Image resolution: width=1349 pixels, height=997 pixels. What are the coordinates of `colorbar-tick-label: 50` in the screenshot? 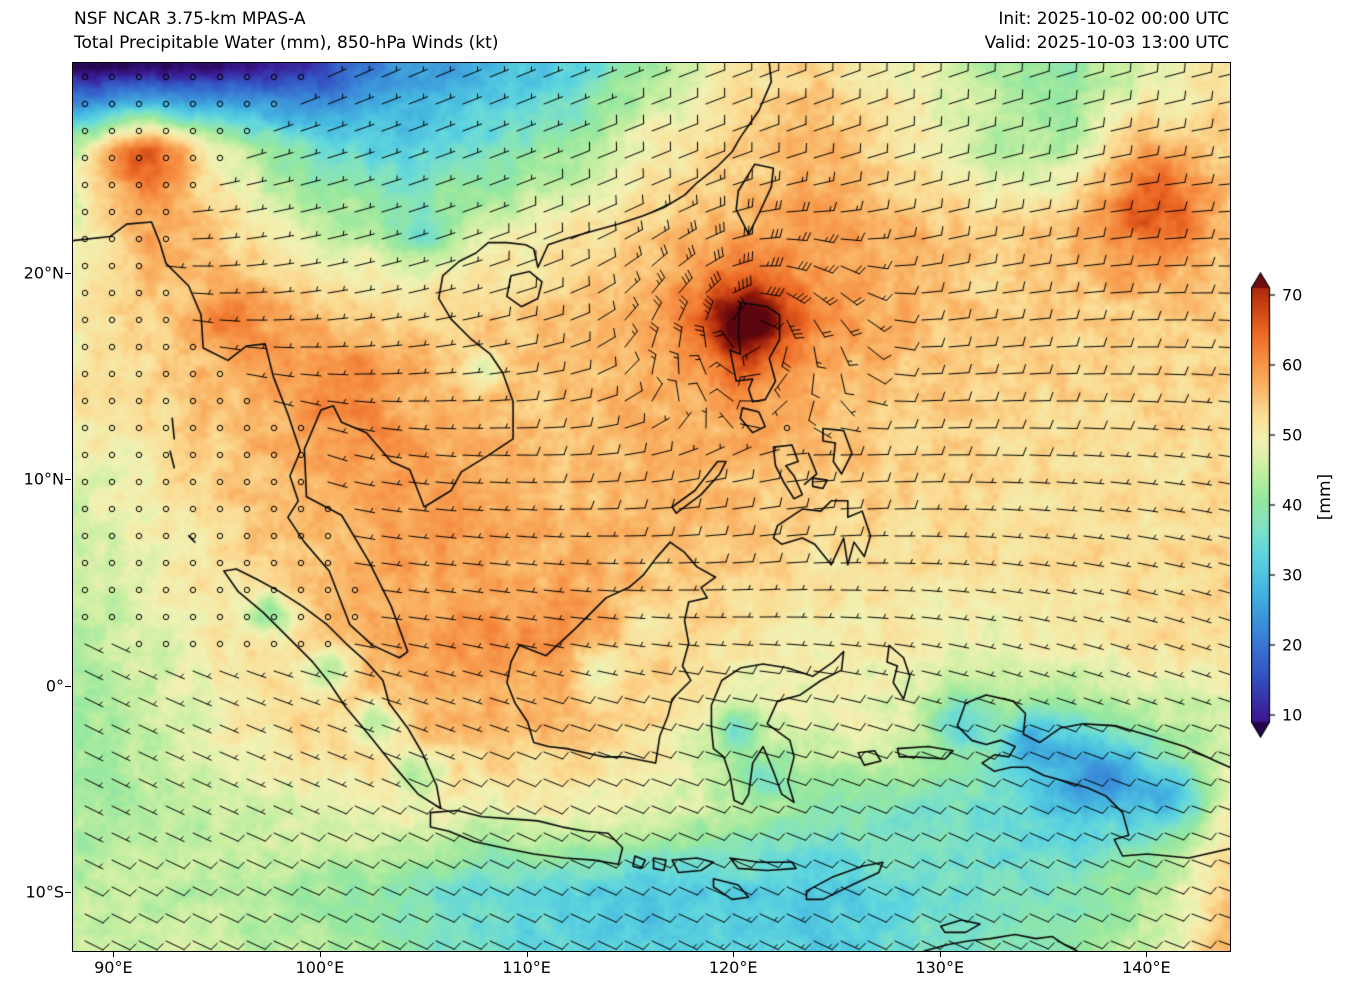 It's located at (1292, 435).